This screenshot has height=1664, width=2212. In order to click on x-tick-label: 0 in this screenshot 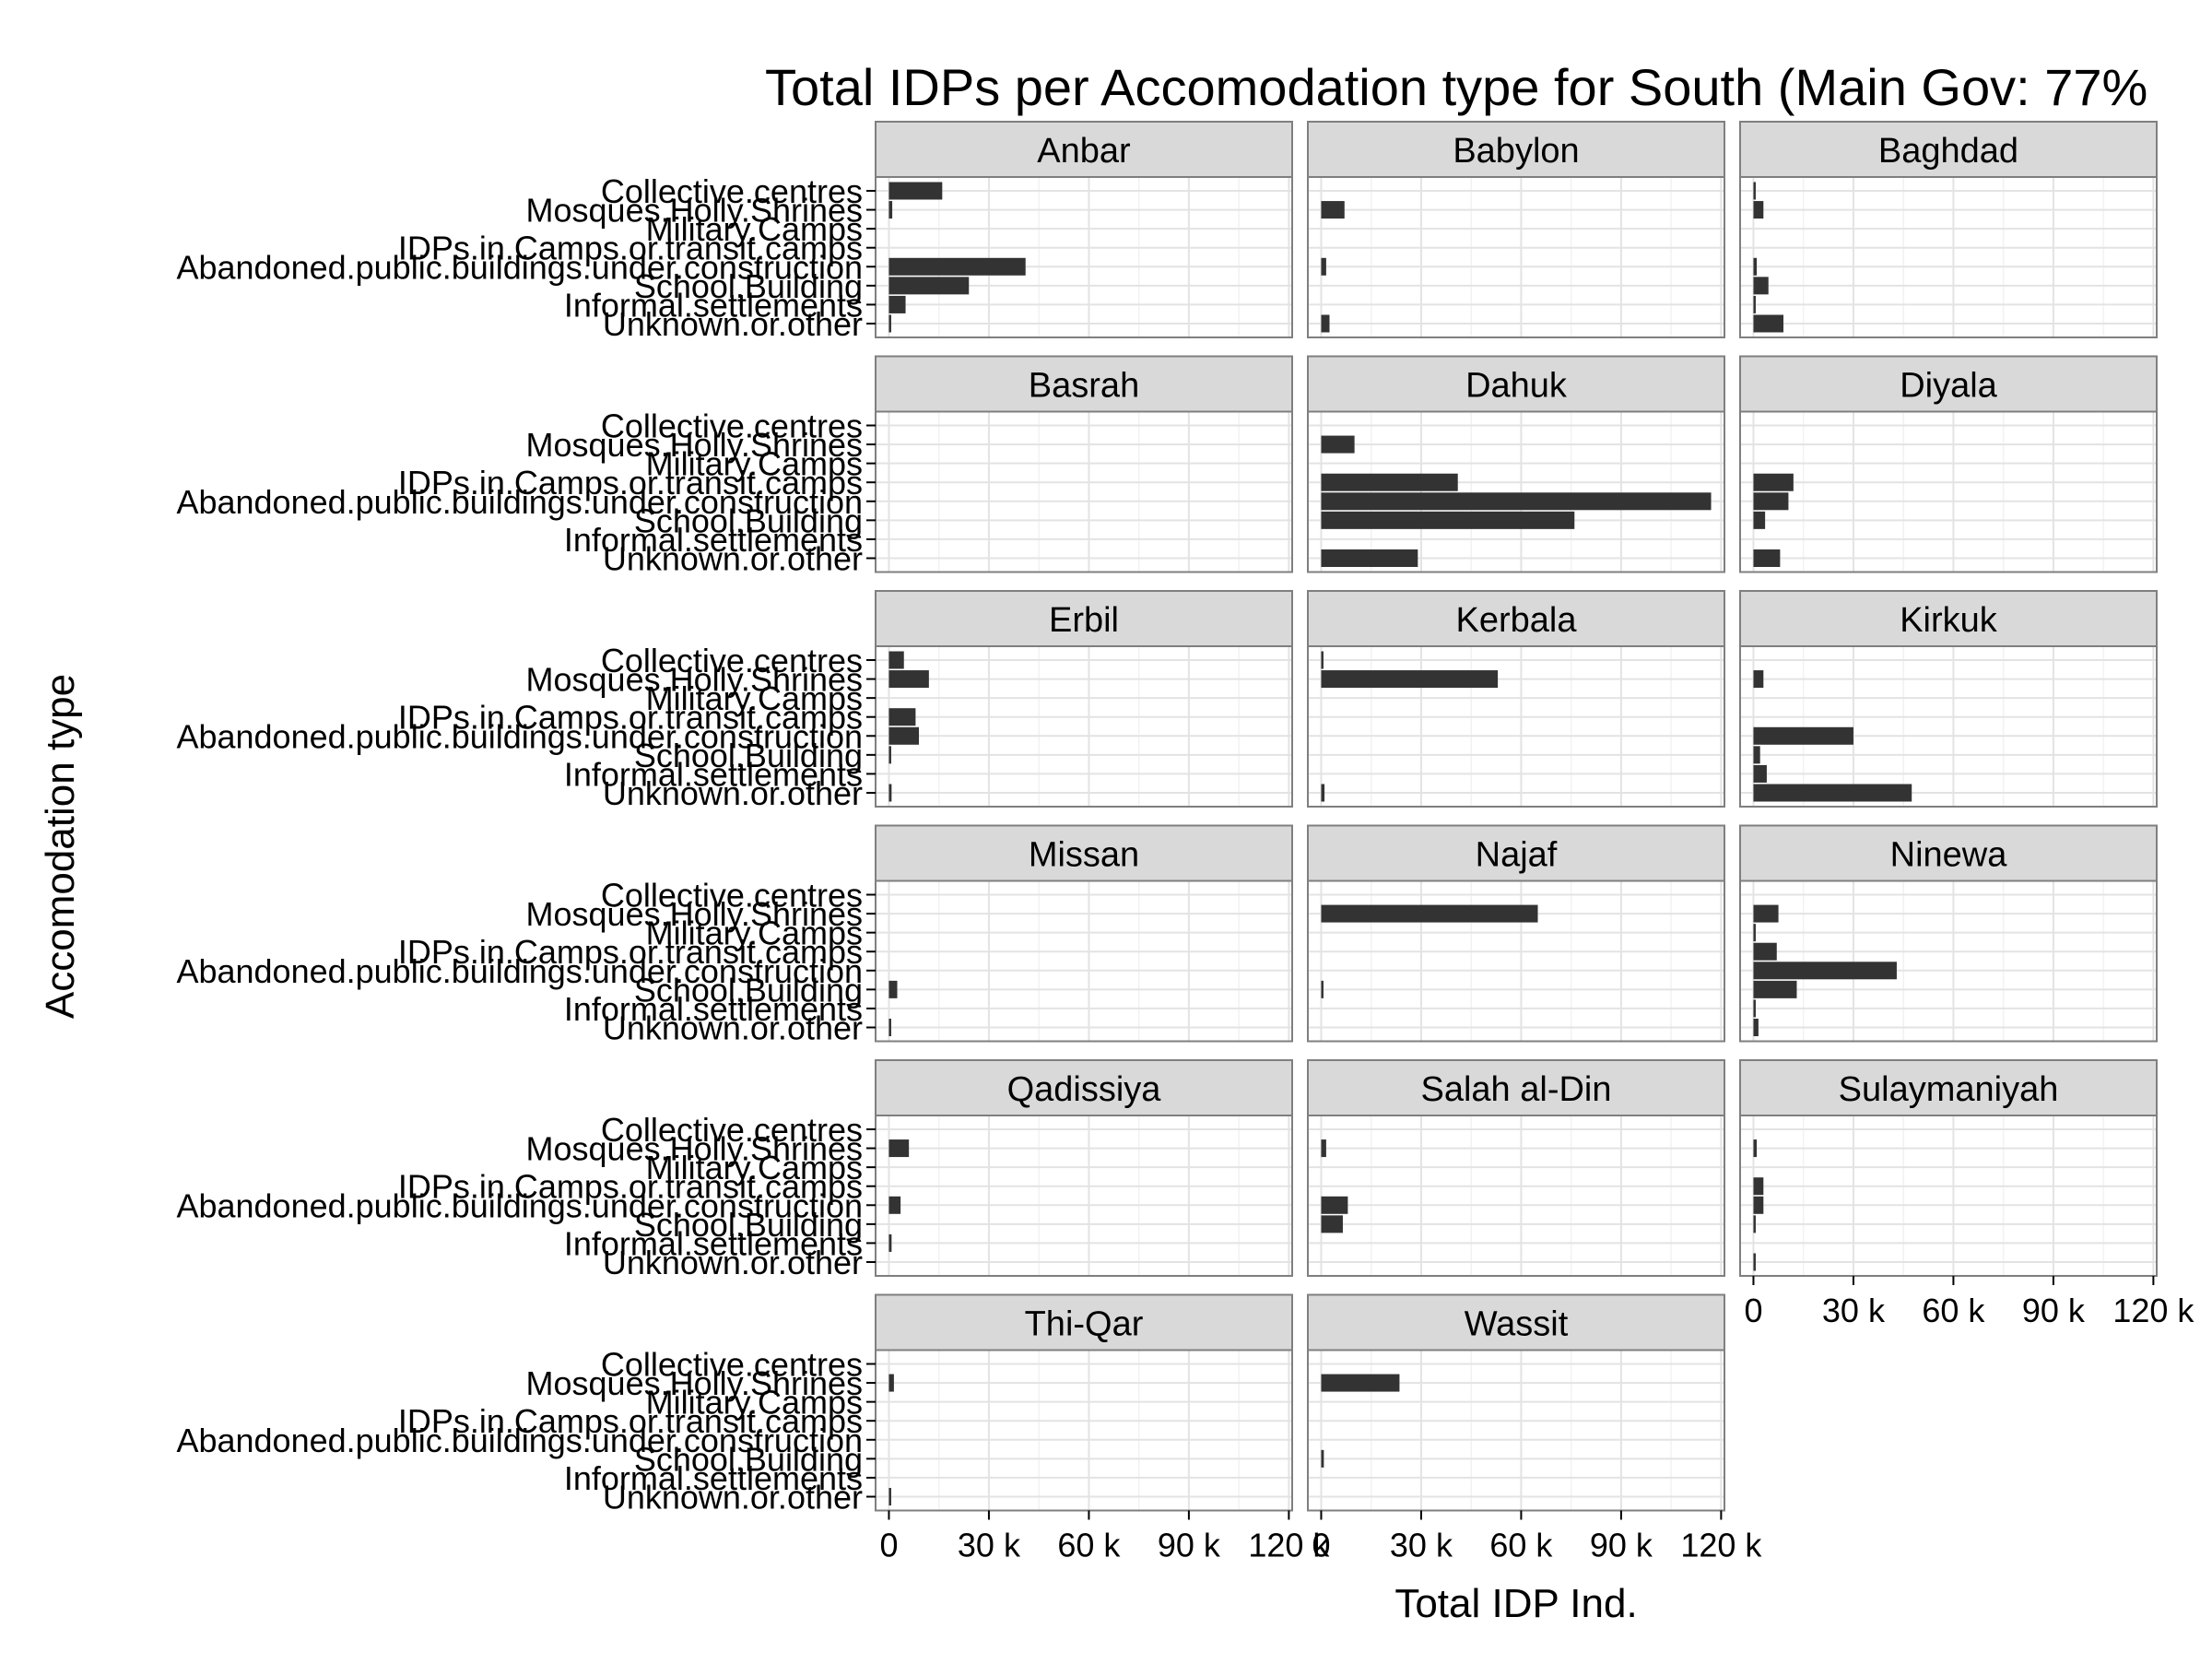, I will do `click(888, 1545)`.